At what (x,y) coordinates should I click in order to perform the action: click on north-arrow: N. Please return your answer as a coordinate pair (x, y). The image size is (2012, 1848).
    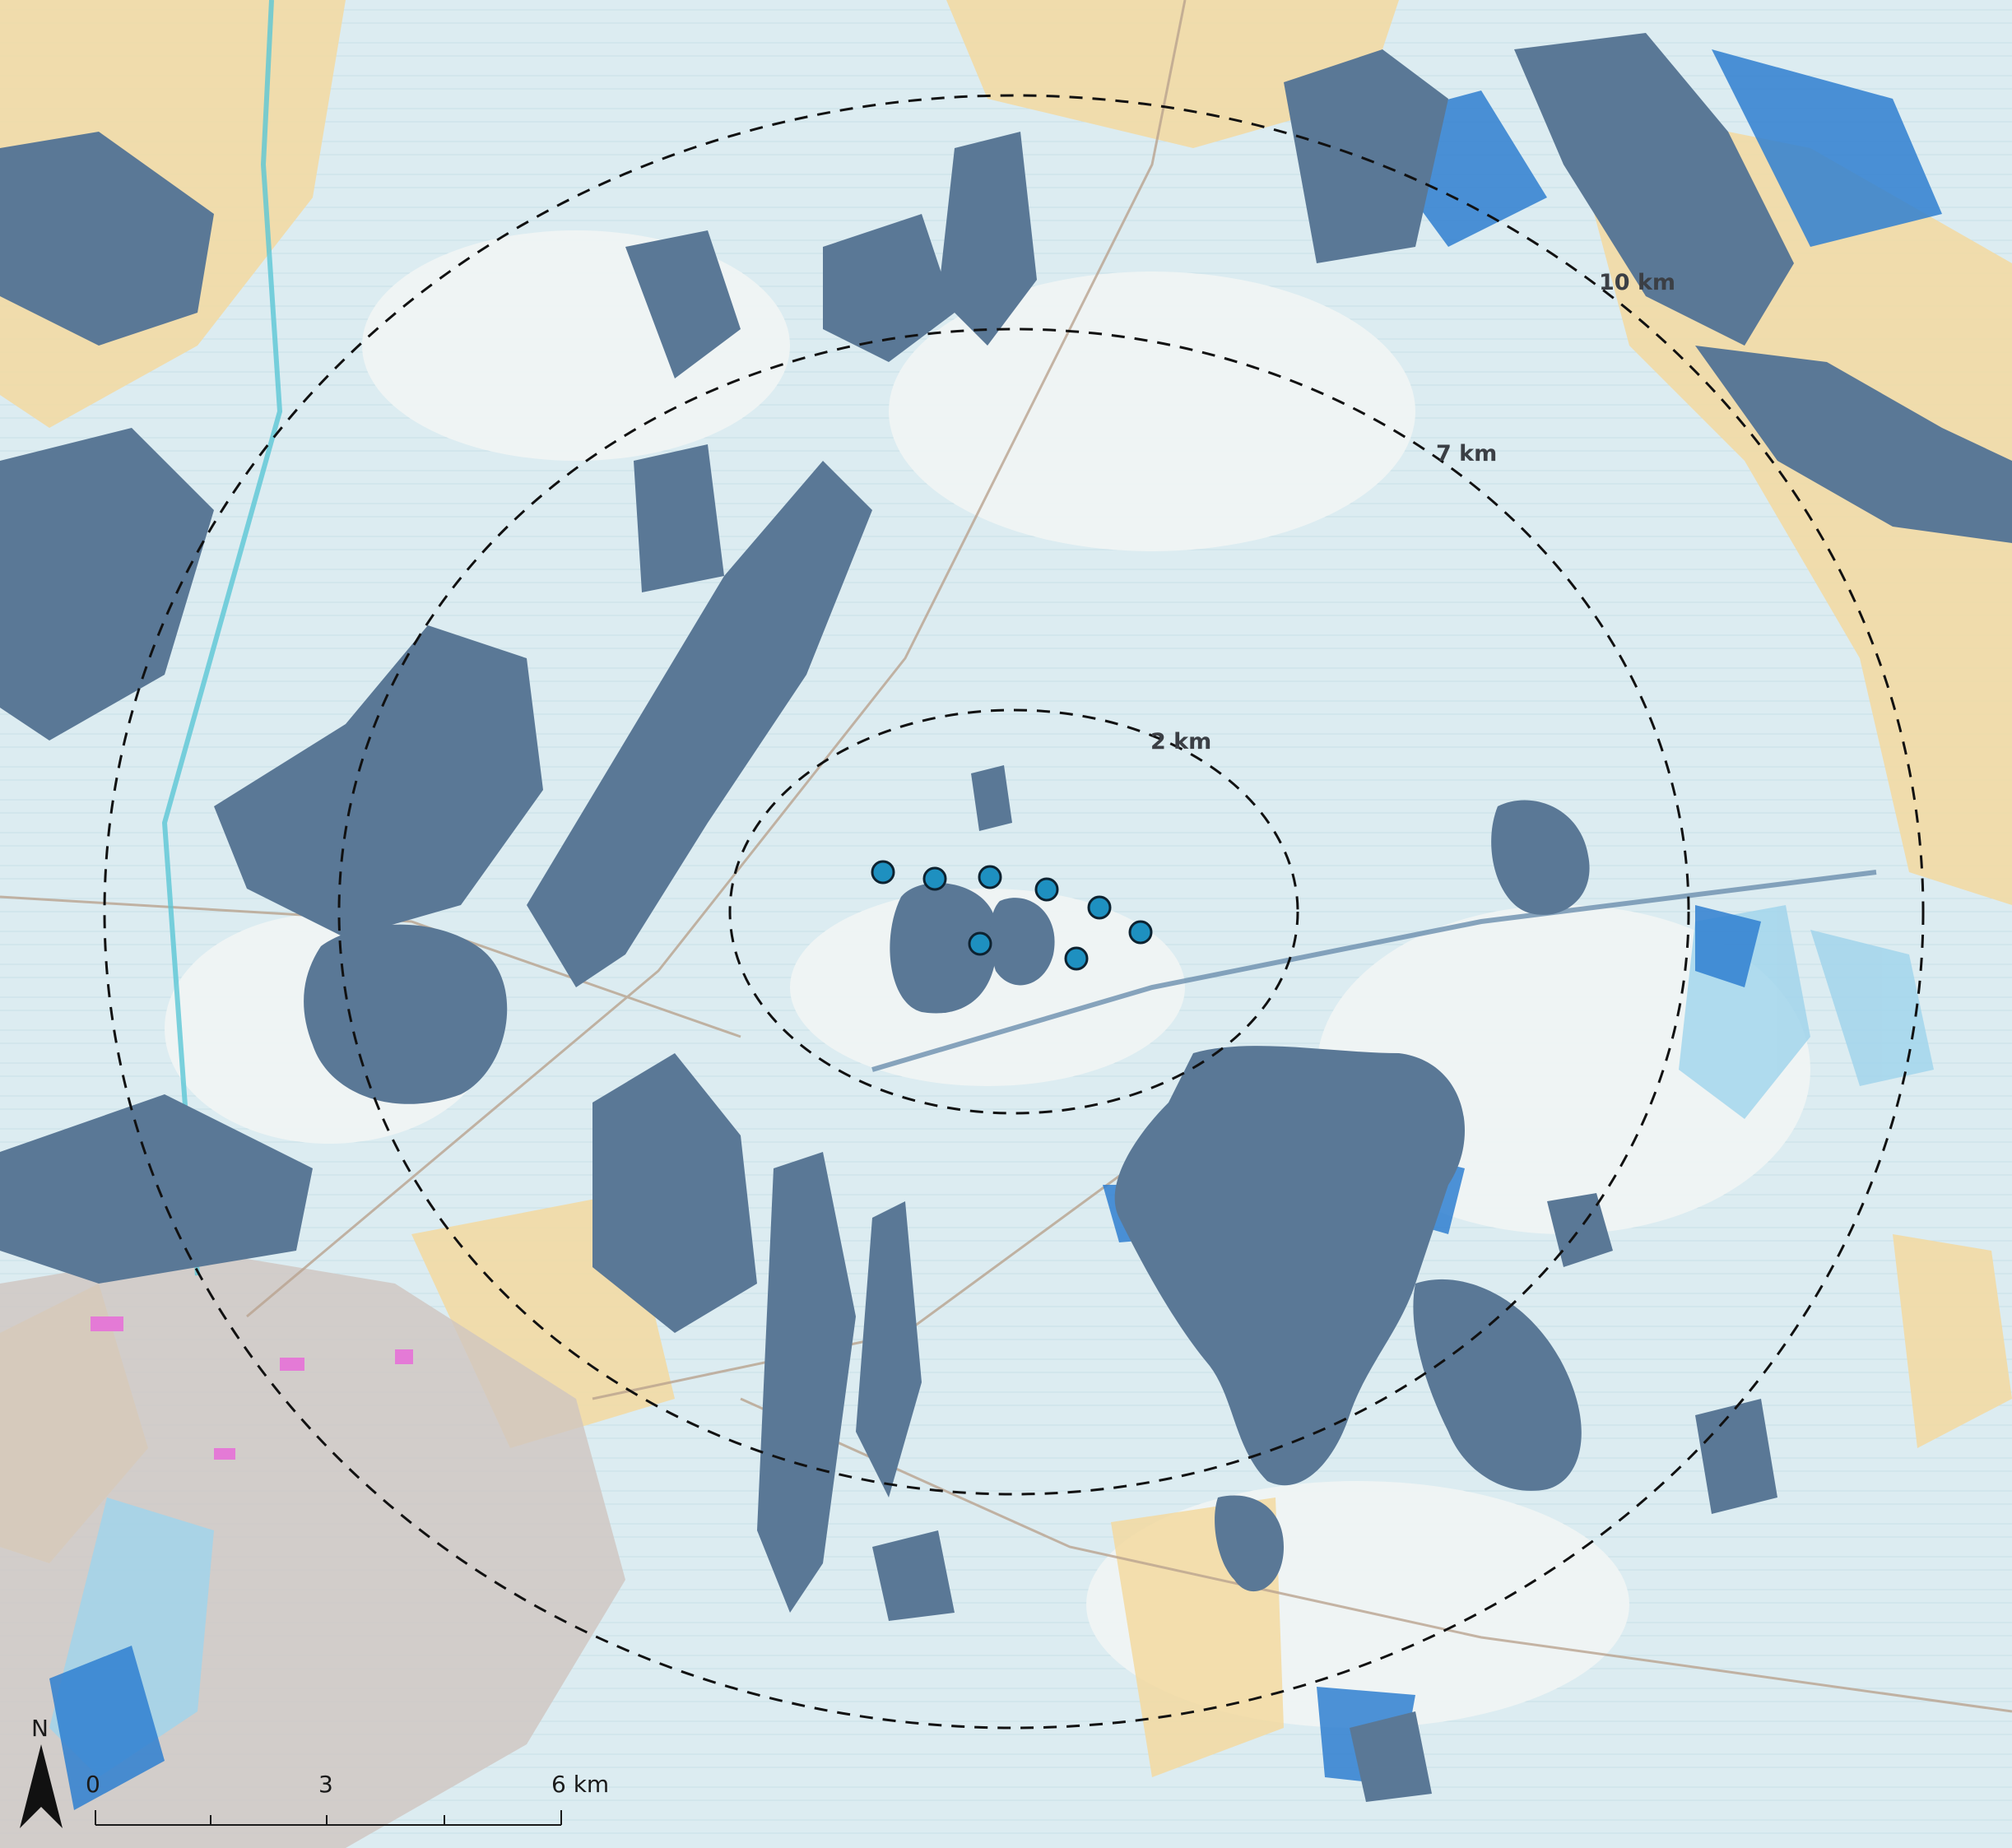
    Looking at the image, I should click on (41, 1772).